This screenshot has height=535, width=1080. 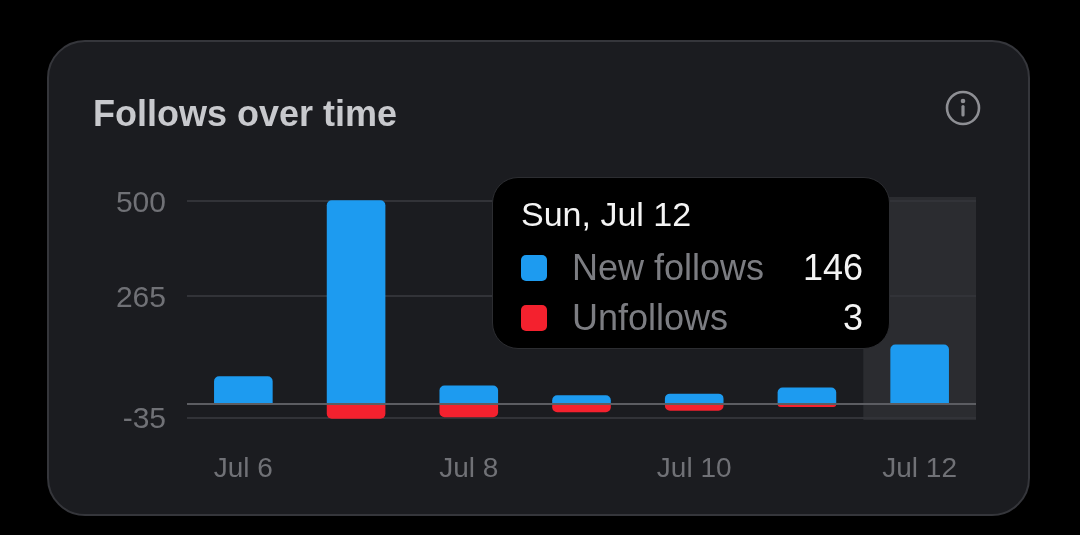 What do you see at coordinates (140, 201) in the screenshot?
I see `y-tick-label: 500` at bounding box center [140, 201].